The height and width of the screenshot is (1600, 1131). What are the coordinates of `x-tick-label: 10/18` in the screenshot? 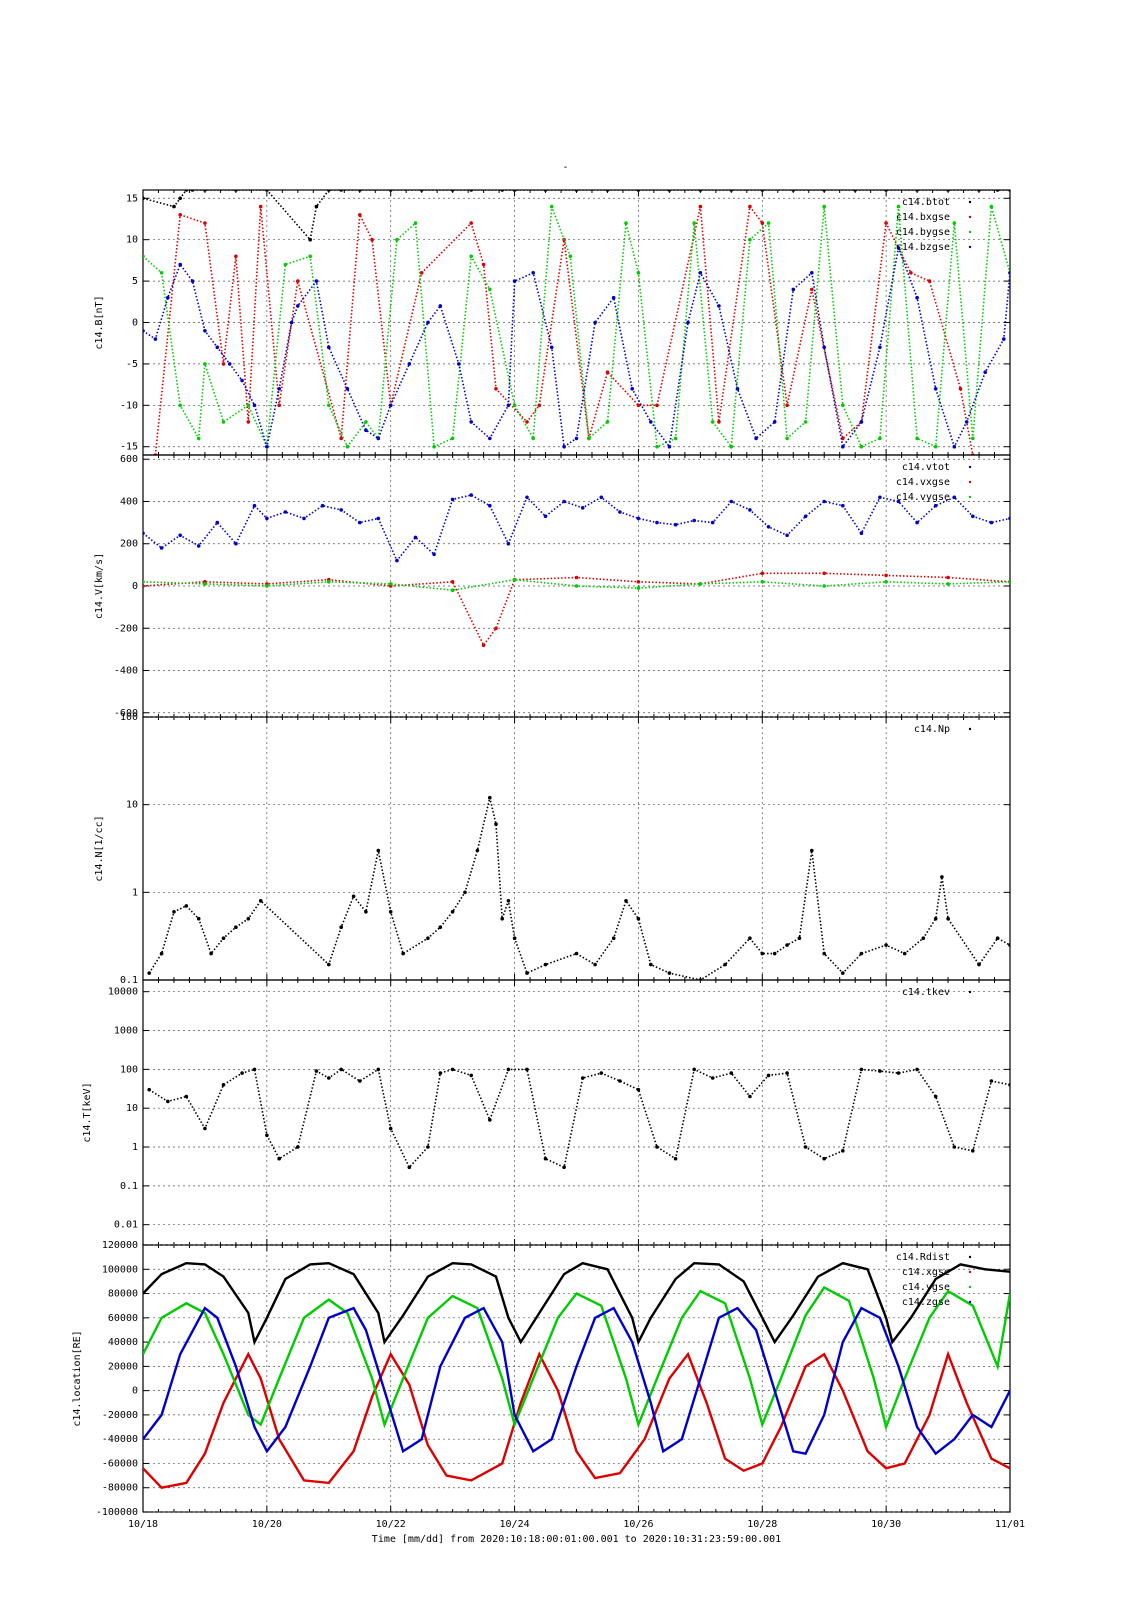 It's located at (143, 1524).